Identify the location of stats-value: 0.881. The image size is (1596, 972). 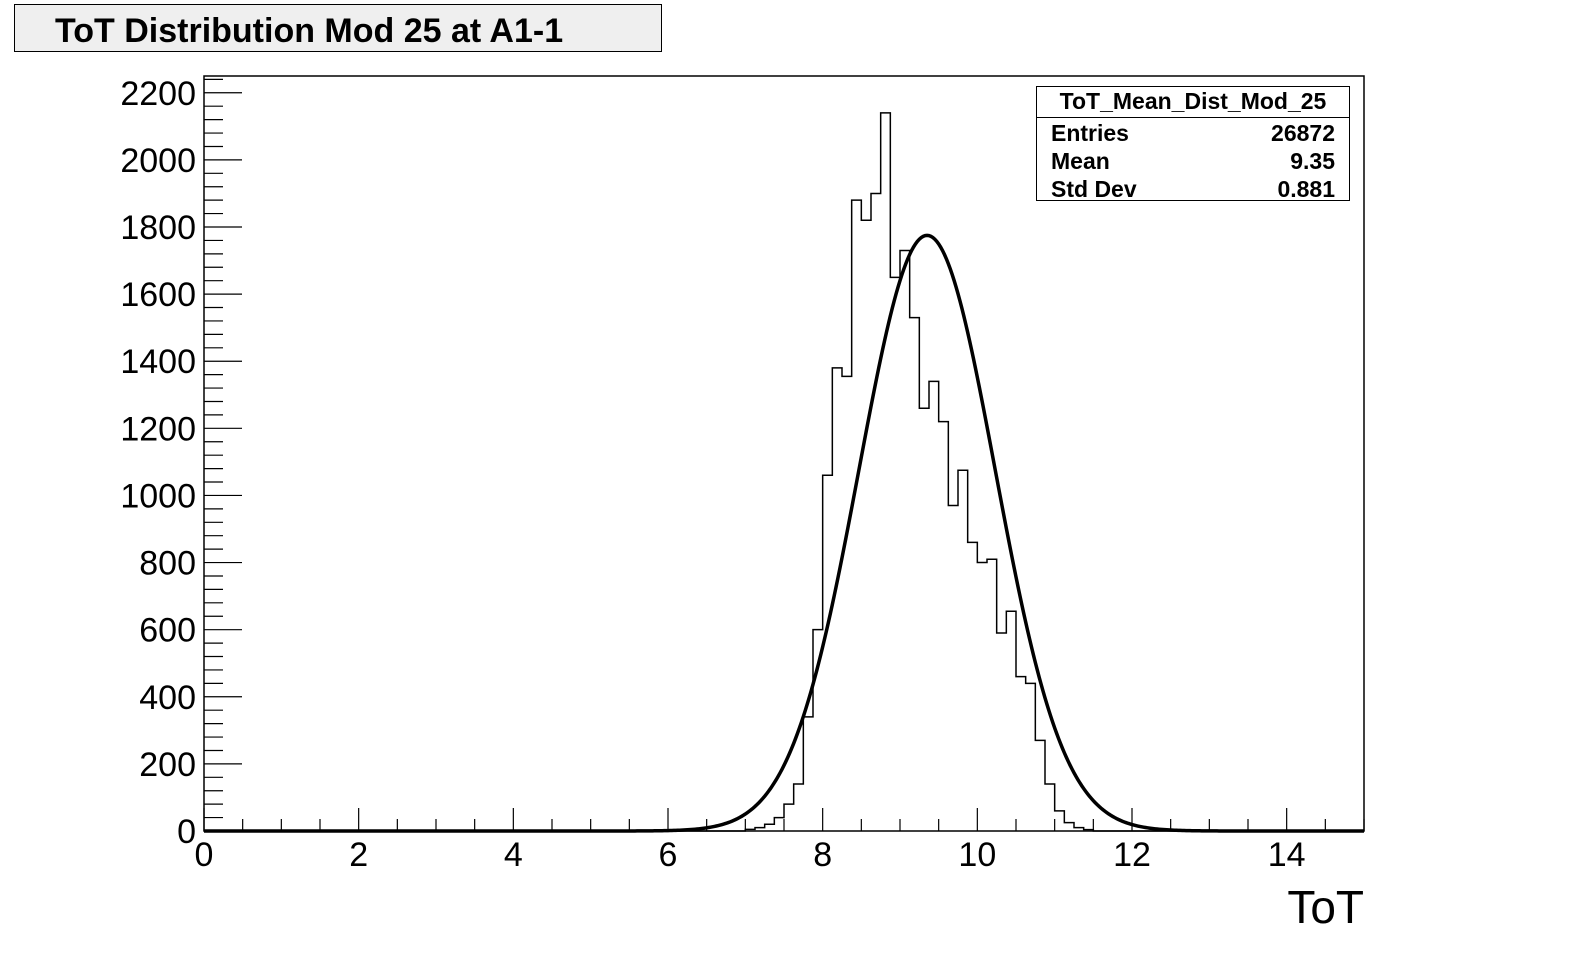
(1306, 189).